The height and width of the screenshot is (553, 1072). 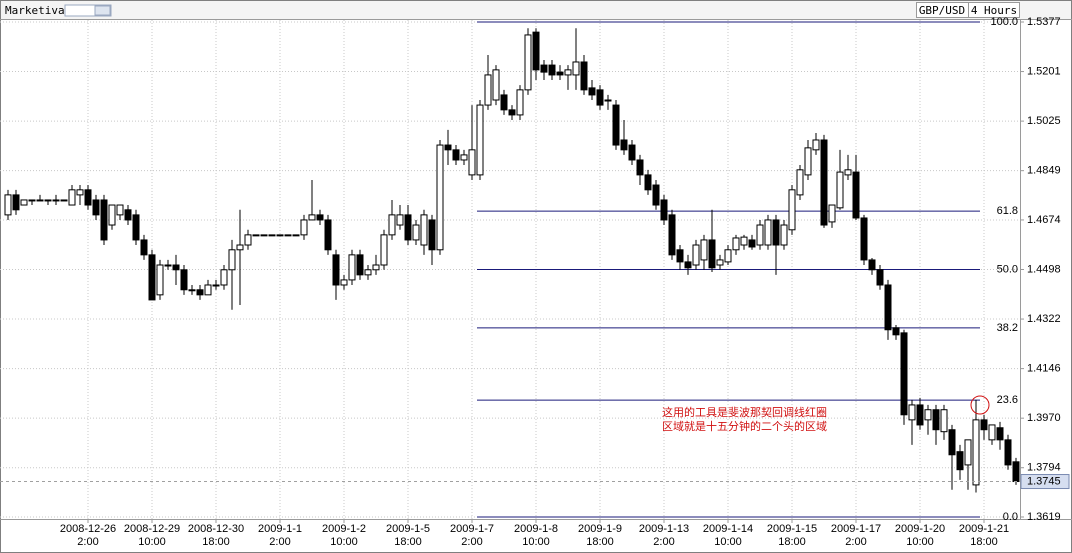 I want to click on x-tick-label: 2009-1-7, so click(x=472, y=529).